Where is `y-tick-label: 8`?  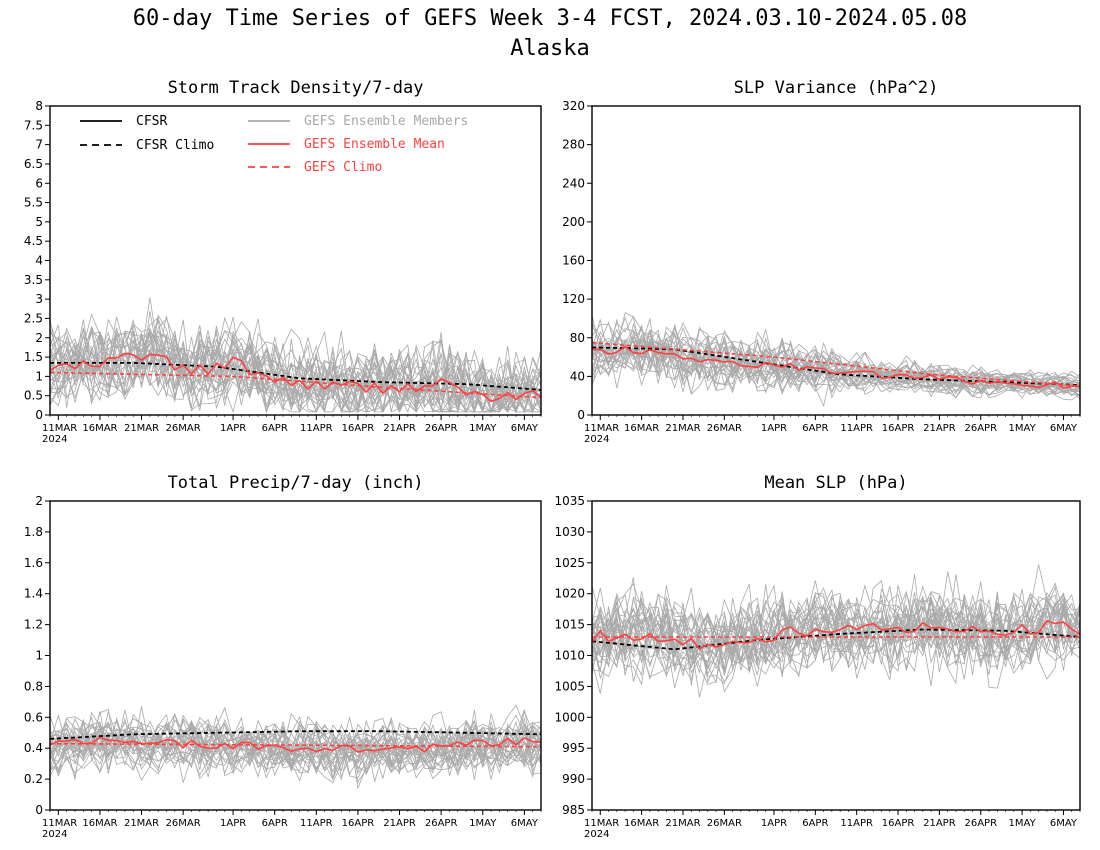
y-tick-label: 8 is located at coordinates (39, 106).